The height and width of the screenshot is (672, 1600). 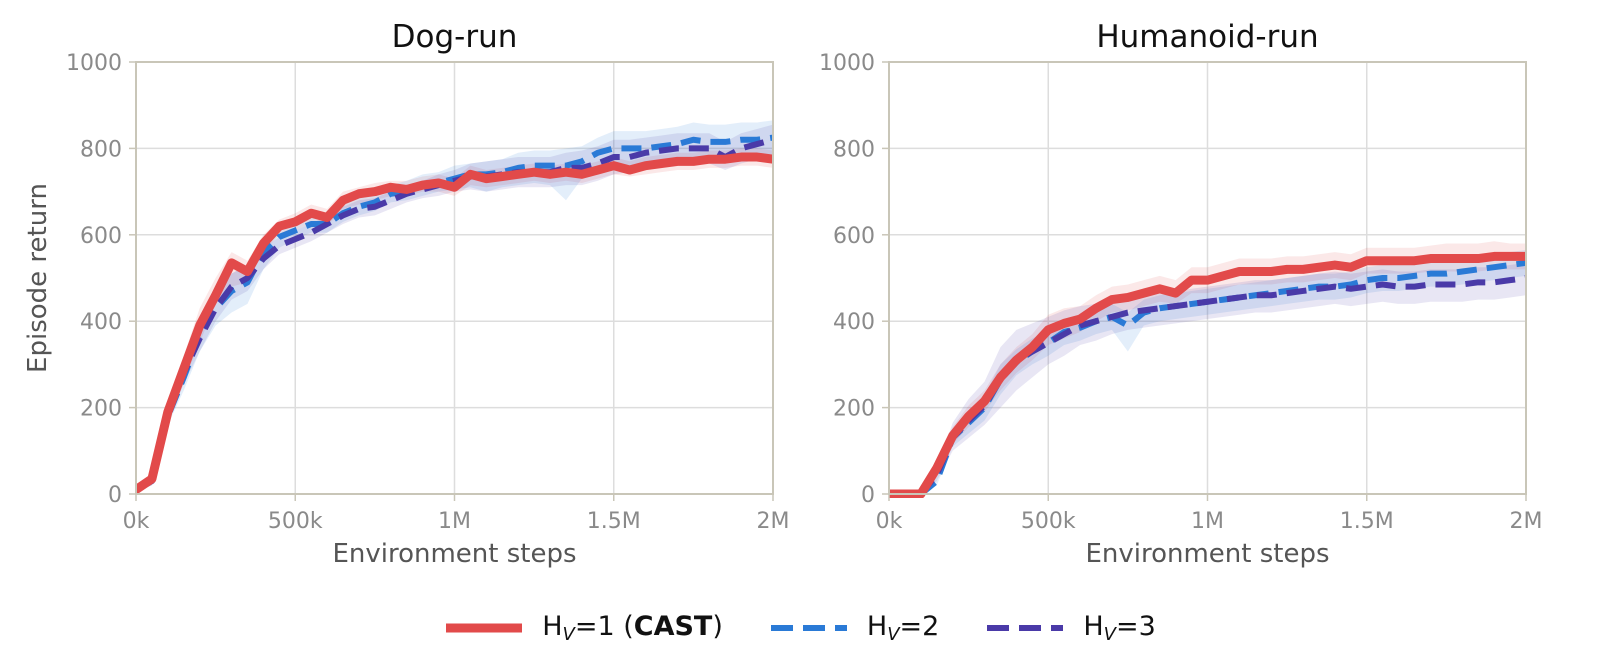 What do you see at coordinates (38, 278) in the screenshot?
I see `y-axis-label: Episode return` at bounding box center [38, 278].